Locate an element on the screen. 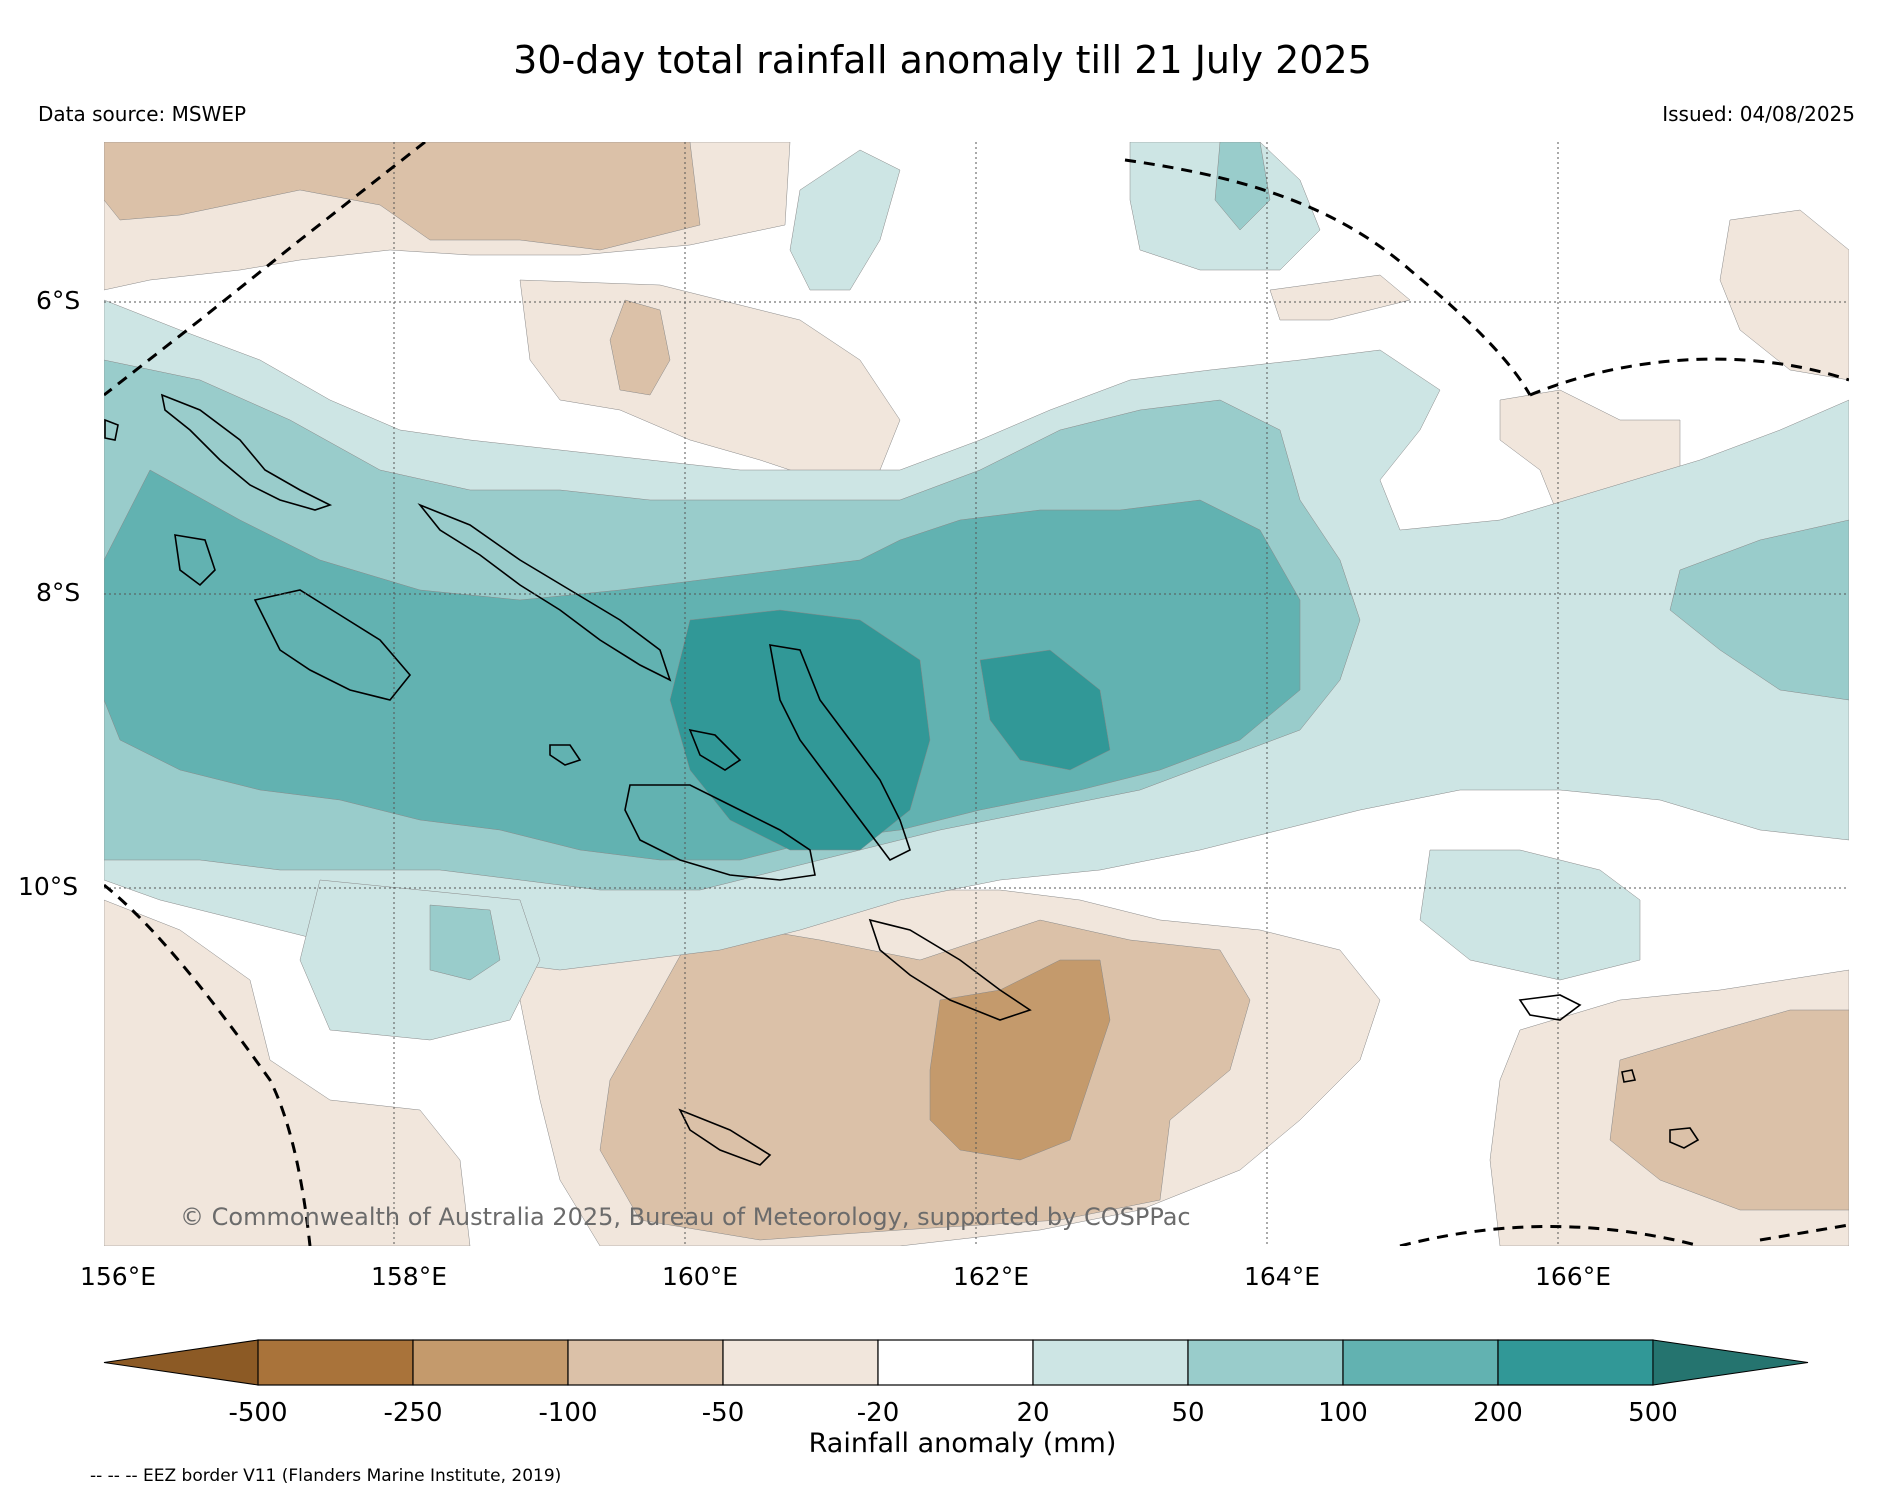  colorbar-tick-label: 20 is located at coordinates (1033, 1413).